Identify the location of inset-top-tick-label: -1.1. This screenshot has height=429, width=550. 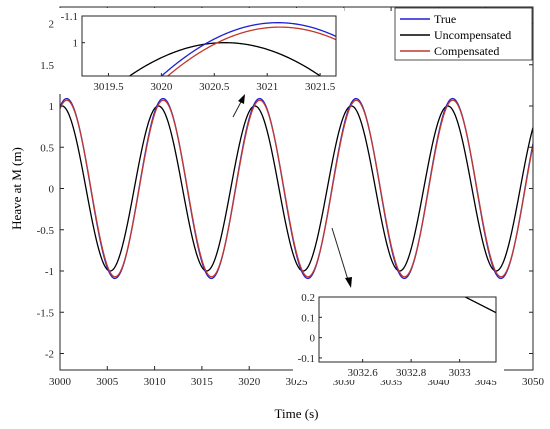
(69, 17).